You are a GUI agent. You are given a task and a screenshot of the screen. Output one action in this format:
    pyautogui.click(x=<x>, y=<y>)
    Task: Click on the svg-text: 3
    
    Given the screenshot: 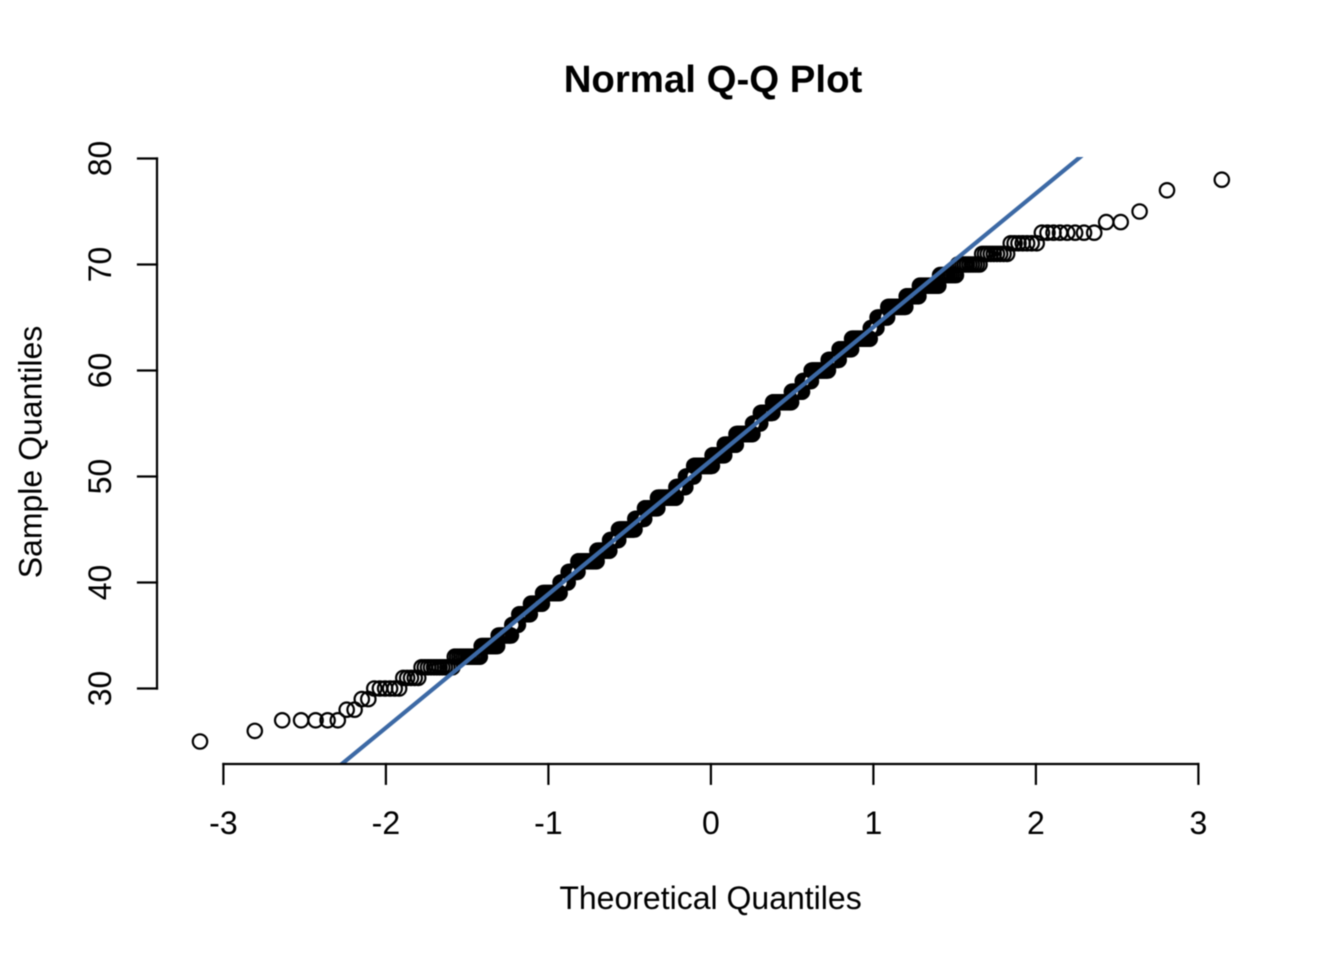 What is the action you would take?
    pyautogui.click(x=1199, y=823)
    